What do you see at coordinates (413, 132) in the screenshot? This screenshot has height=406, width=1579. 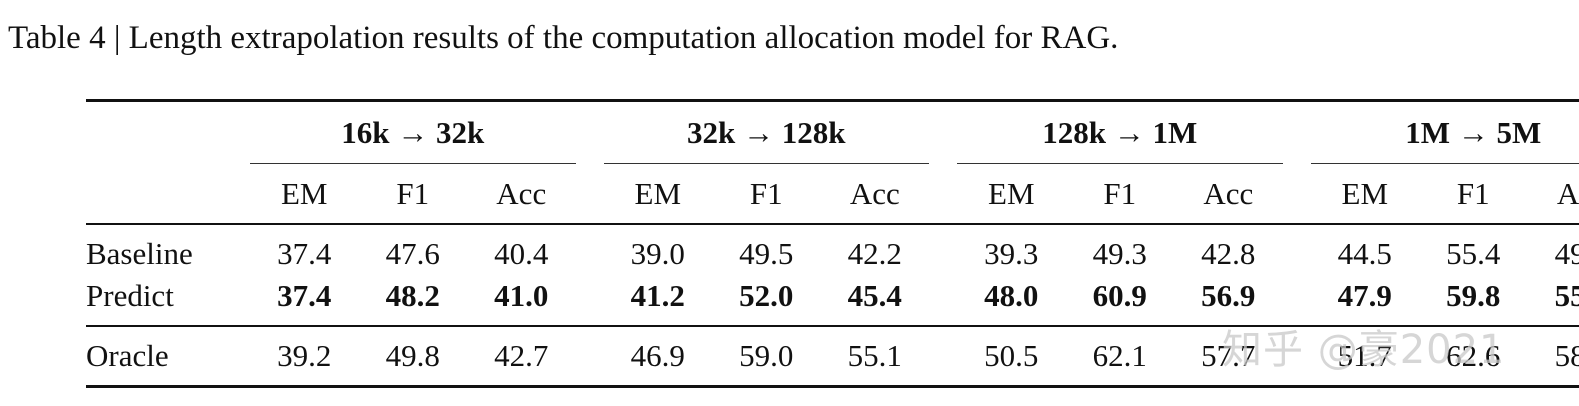 I see `group-header-16k-32k: 16k → 32k` at bounding box center [413, 132].